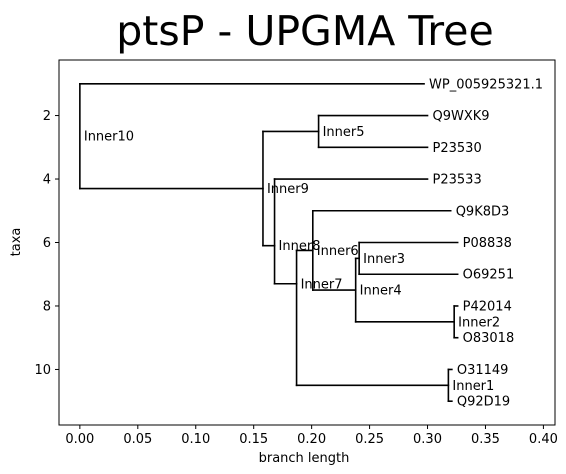  Describe the element at coordinates (344, 132) in the screenshot. I see `internal-node-label: Inner5` at that location.